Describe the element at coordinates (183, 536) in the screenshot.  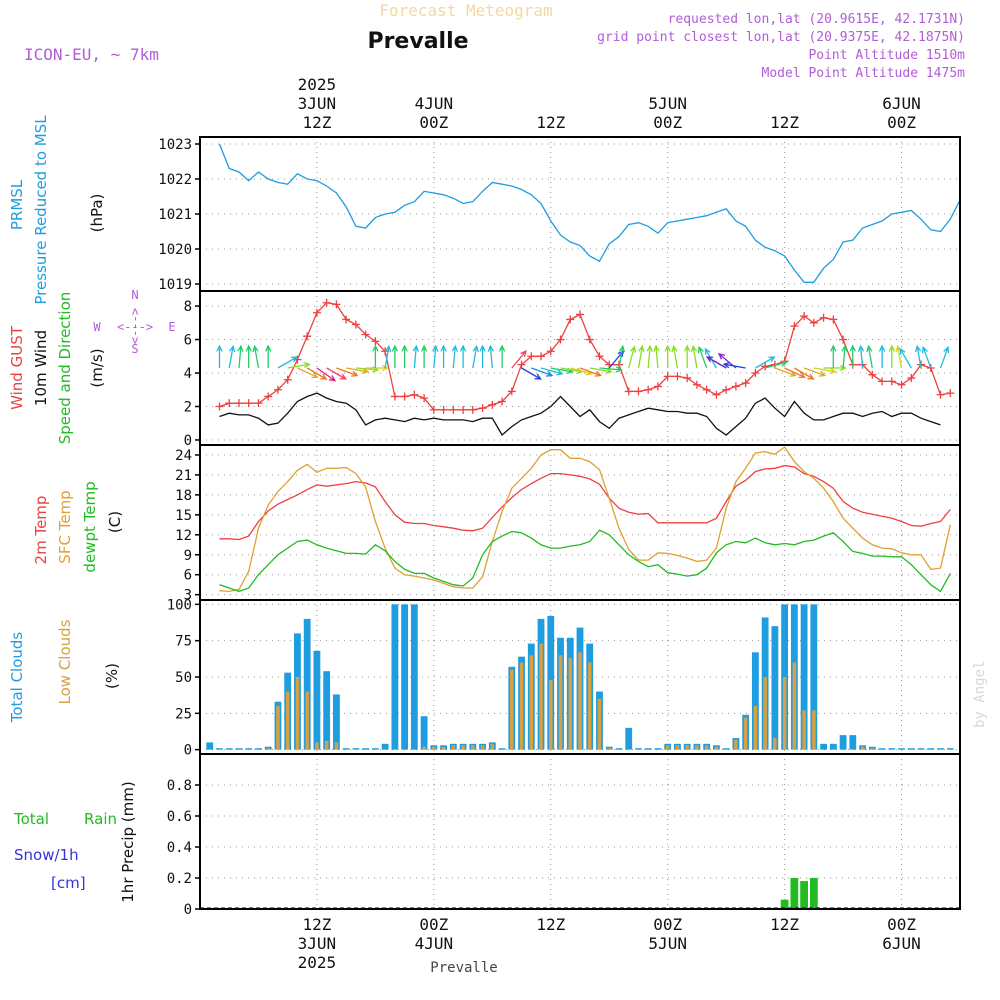
I see `y-tick-label: 12` at that location.